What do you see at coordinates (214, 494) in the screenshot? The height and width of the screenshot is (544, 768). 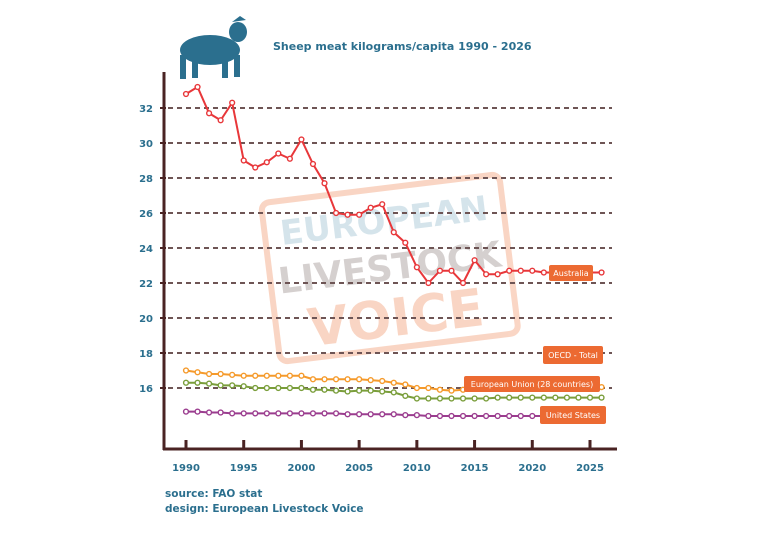 I see `source-line: source: FAO stat` at bounding box center [214, 494].